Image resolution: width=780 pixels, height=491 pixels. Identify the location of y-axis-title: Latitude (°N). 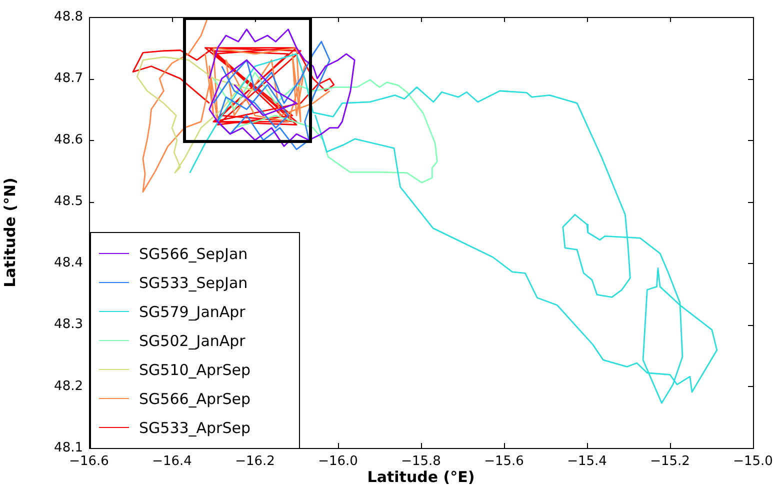
(9, 233).